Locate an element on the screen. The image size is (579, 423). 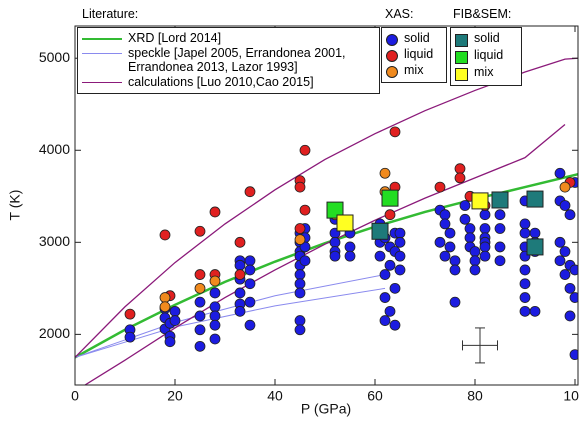
legend-item: solid is located at coordinates (486, 39).